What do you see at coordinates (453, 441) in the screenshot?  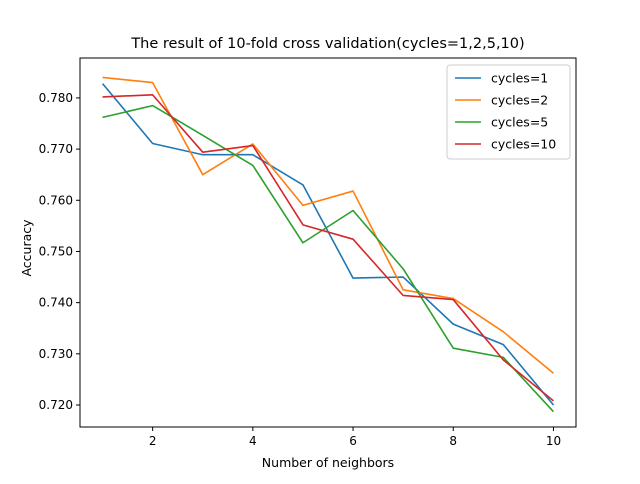 I see `x-tick-label: 8` at bounding box center [453, 441].